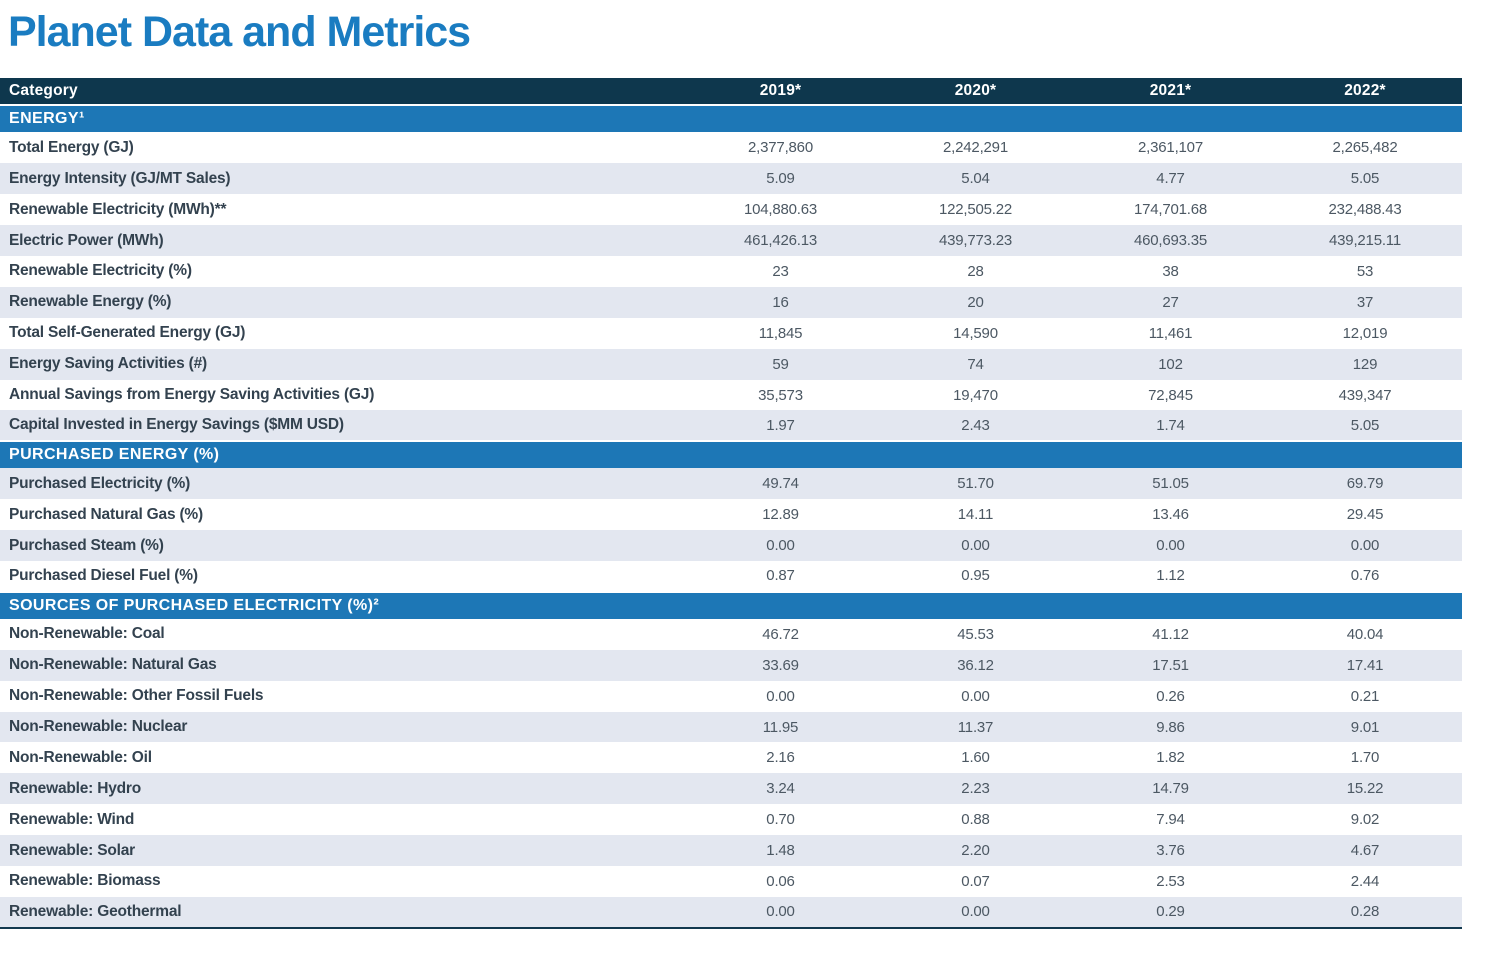  I want to click on row-value: 49.74, so click(780, 484).